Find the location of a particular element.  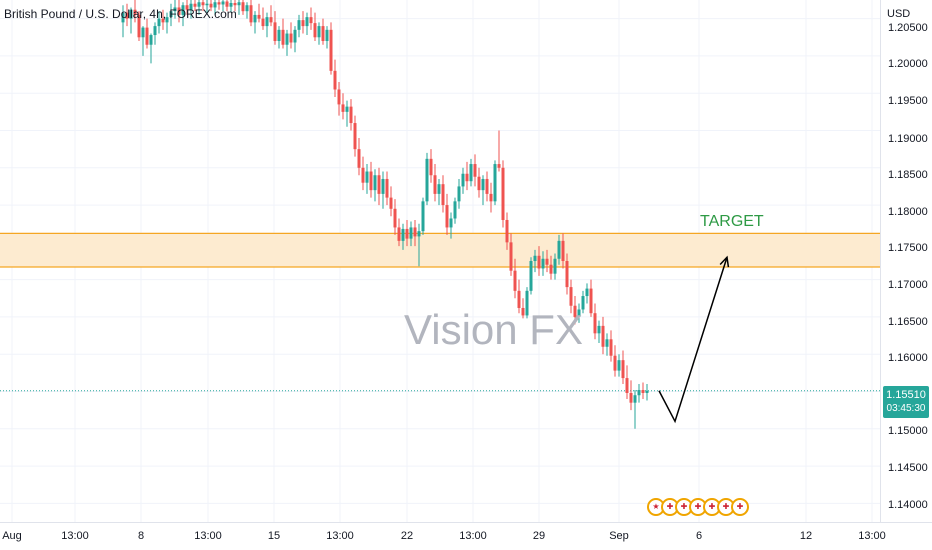

watermark-text: Vision FX is located at coordinates (493, 329).